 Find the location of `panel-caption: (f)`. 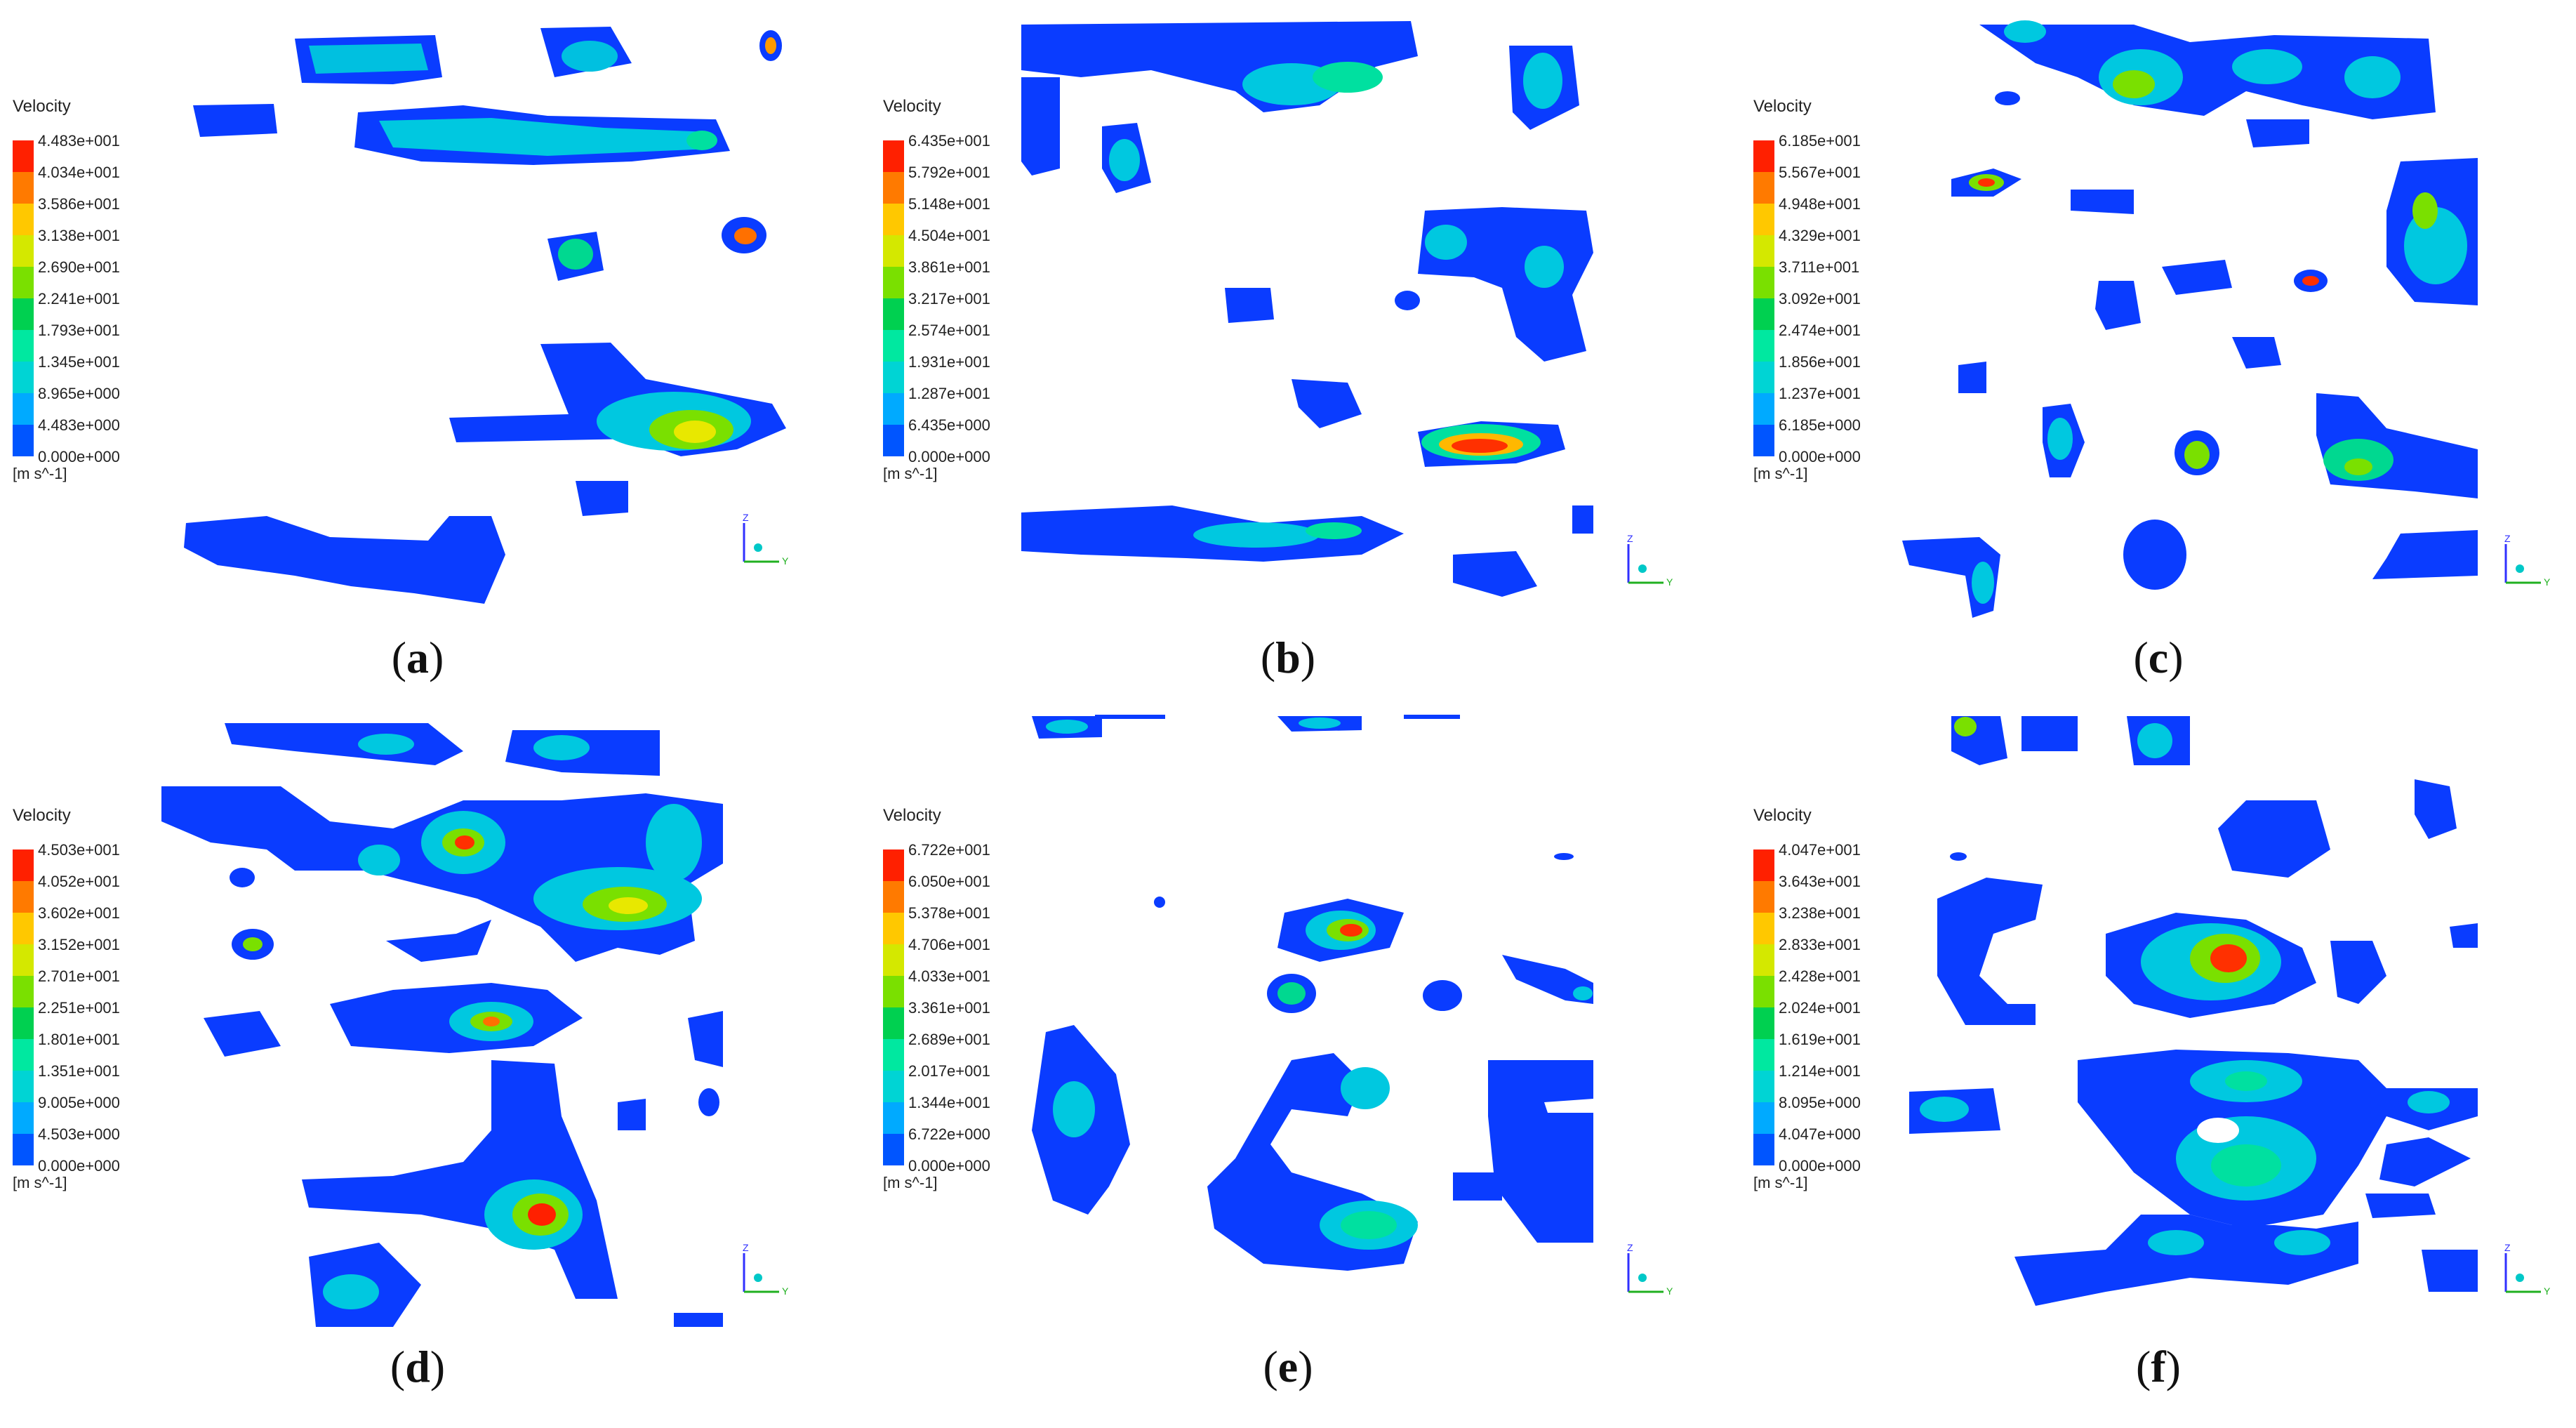

panel-caption: (f) is located at coordinates (2159, 1366).